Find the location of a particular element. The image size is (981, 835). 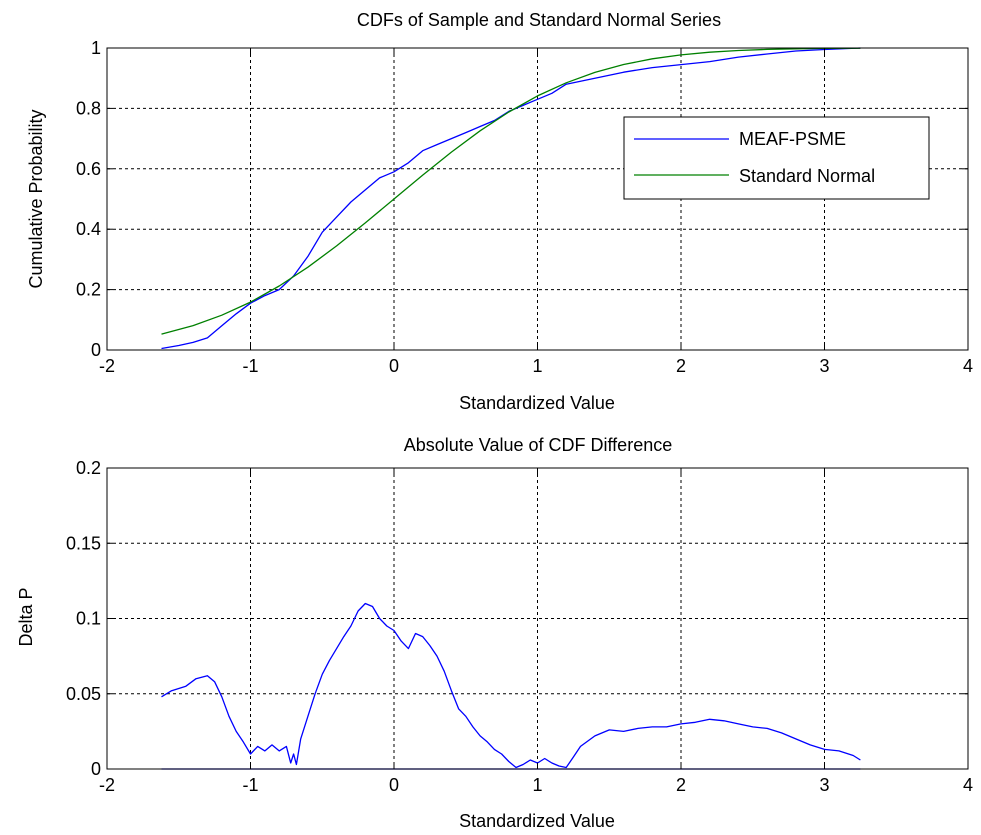

difference-chart-y-tick-label: 0.2 is located at coordinates (88, 468).